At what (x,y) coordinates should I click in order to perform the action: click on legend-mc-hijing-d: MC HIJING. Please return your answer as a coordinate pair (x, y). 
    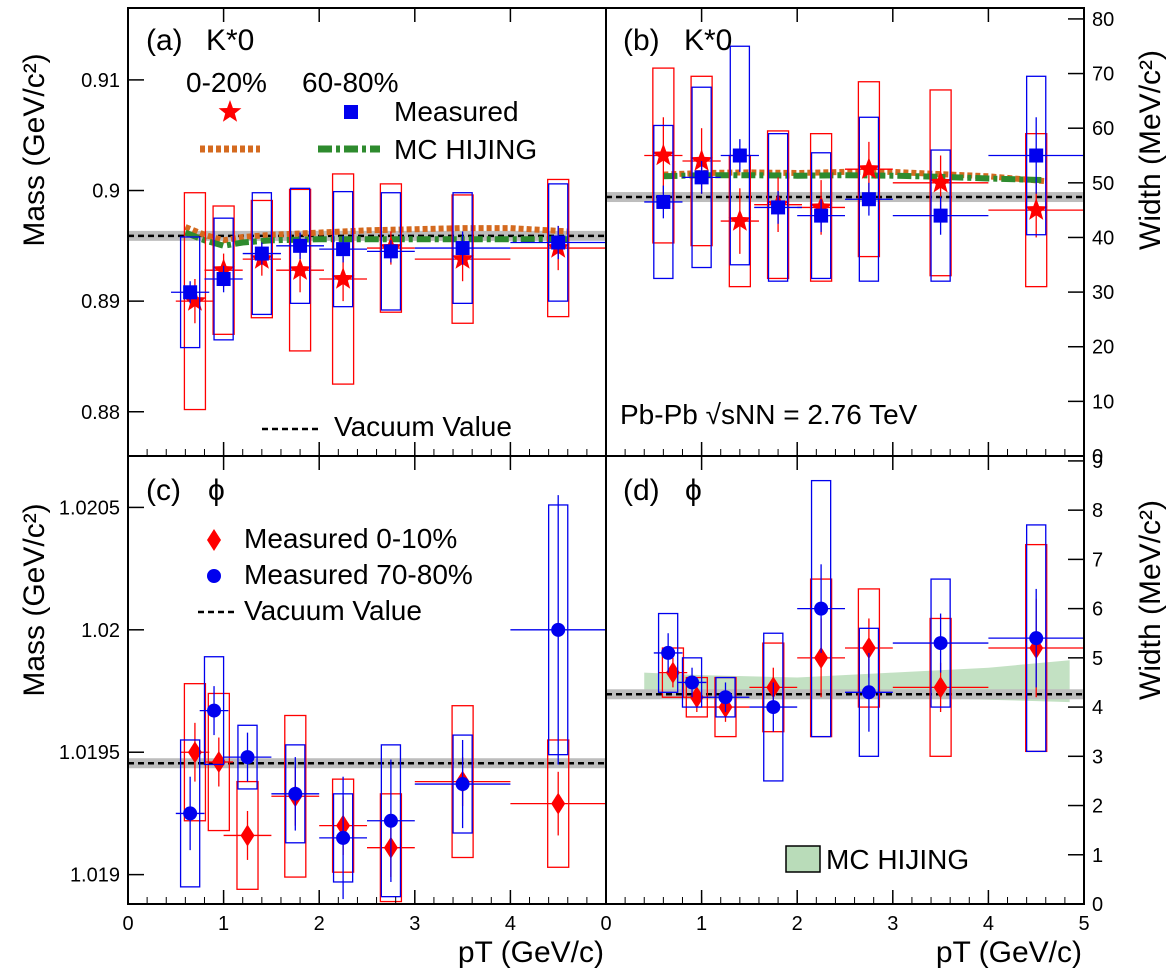
    Looking at the image, I should click on (897, 859).